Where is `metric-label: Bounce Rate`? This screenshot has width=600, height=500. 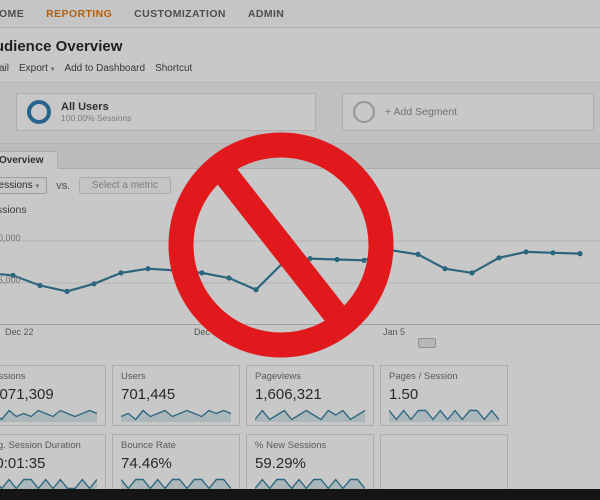
metric-label: Bounce Rate is located at coordinates (148, 445).